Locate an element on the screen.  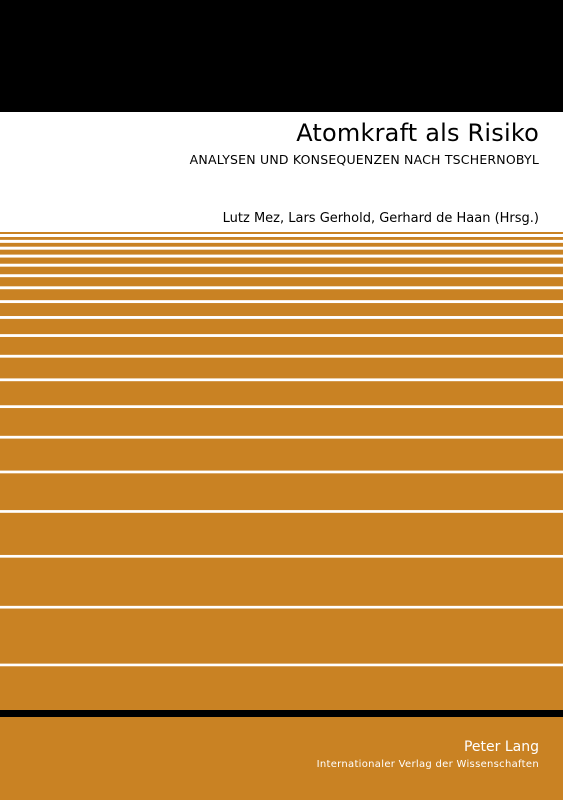
publisher-name: Peter Lang is located at coordinates (501, 747).